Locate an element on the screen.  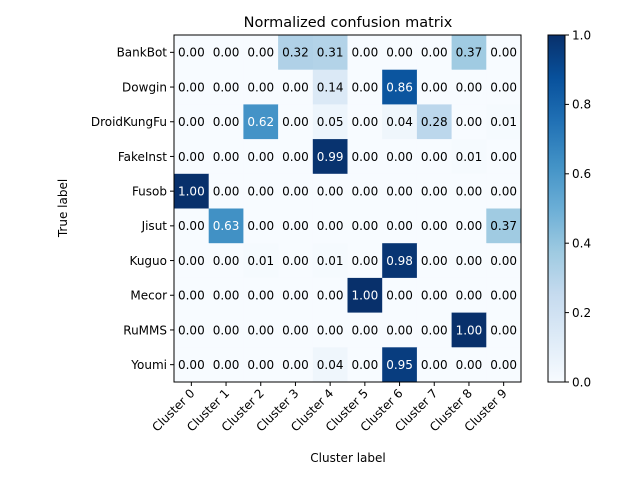
cell-value-label: 0.04 is located at coordinates (330, 365).